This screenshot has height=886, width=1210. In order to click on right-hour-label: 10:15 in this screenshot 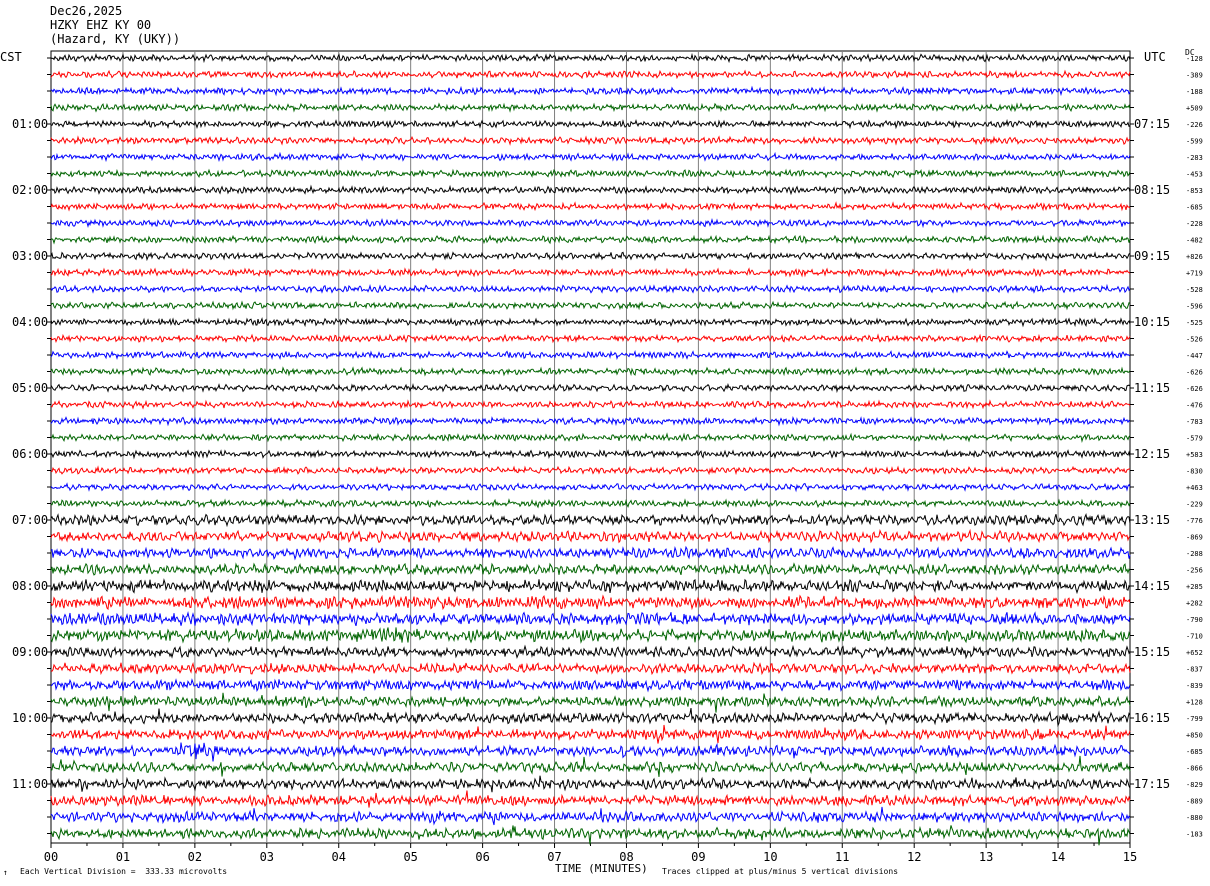, I will do `click(1152, 322)`.